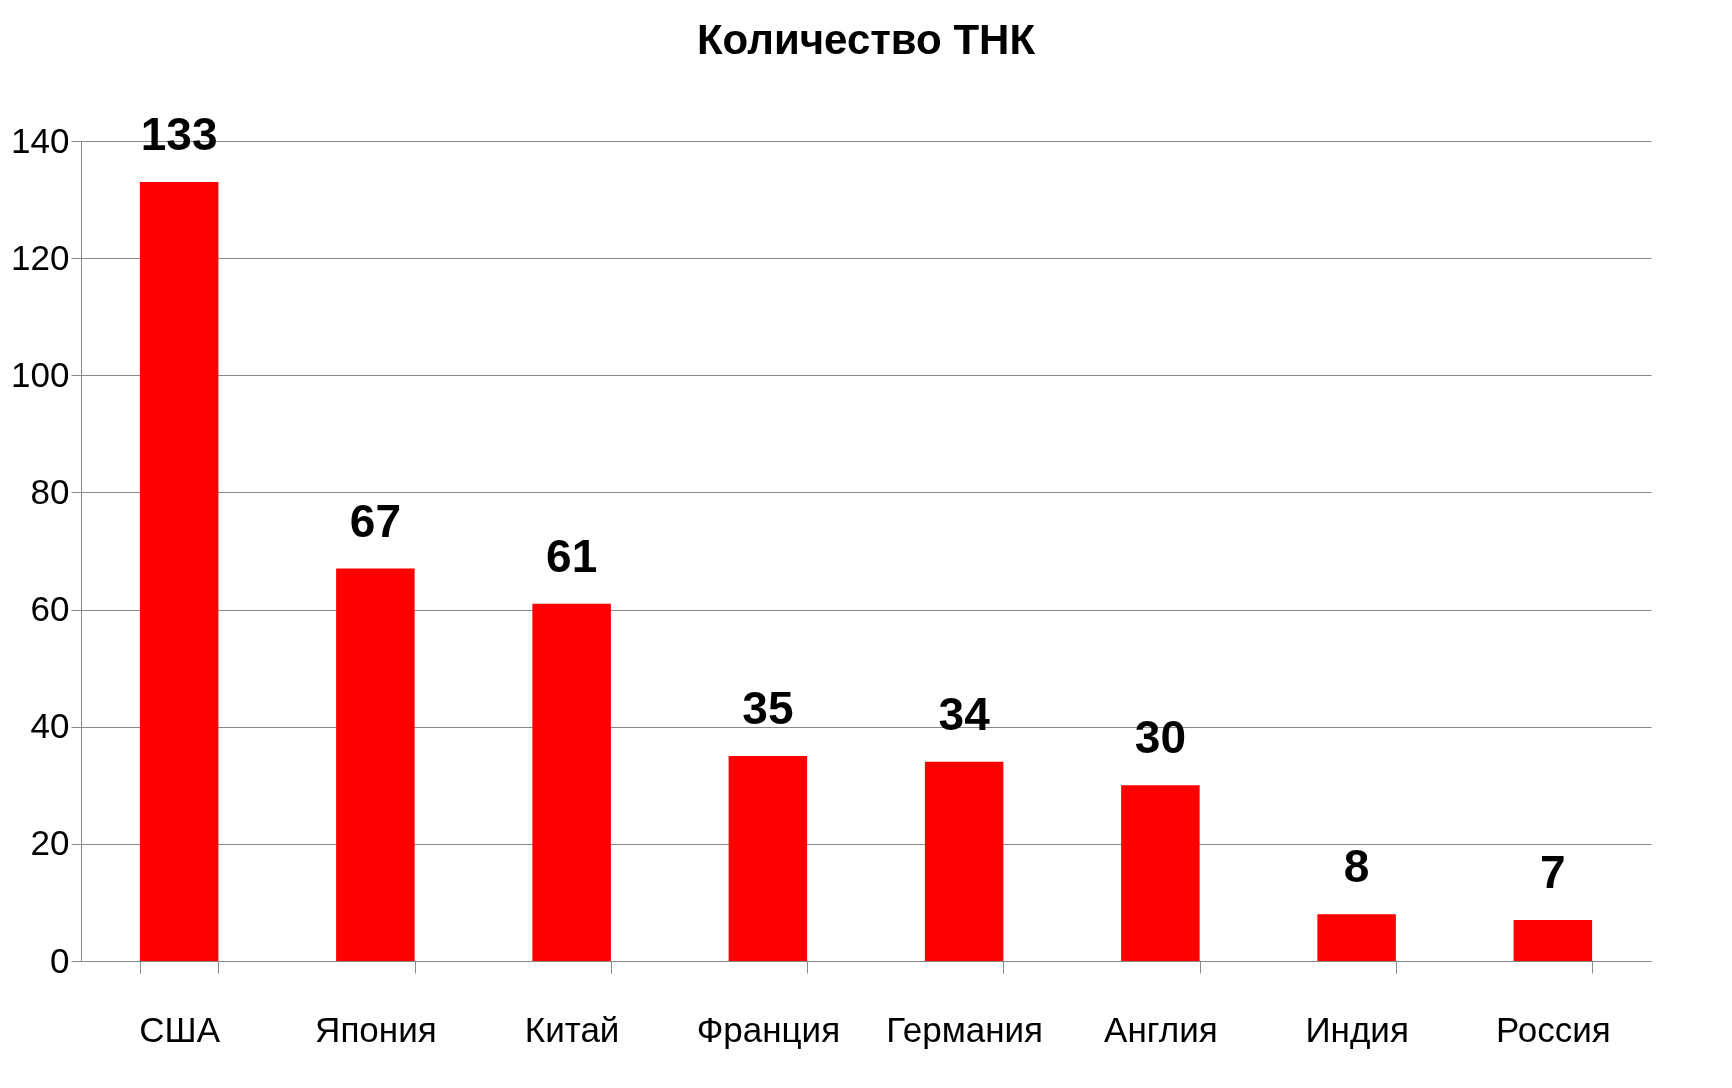 This screenshot has width=1732, height=1088. What do you see at coordinates (376, 1029) in the screenshot?
I see `x-tick-label: Япония` at bounding box center [376, 1029].